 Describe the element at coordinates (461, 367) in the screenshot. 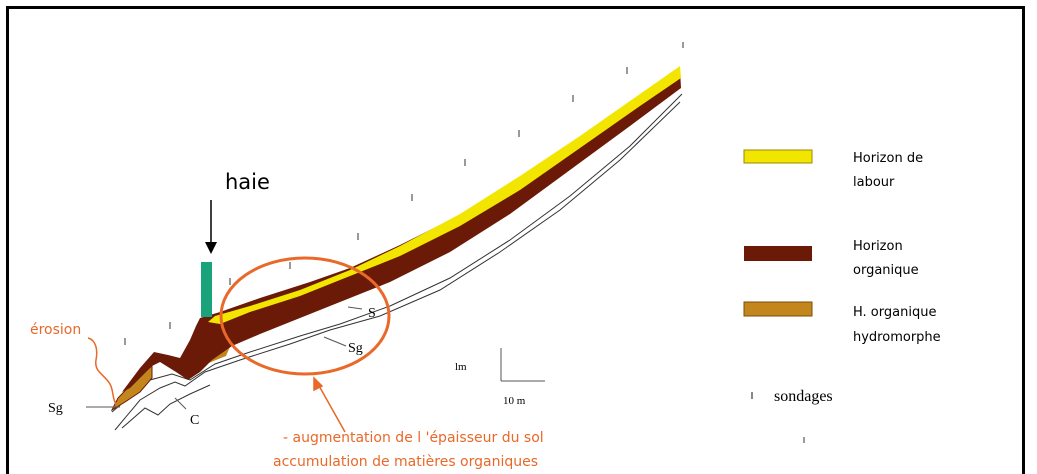

I see `scale-vertical-label: lm` at that location.